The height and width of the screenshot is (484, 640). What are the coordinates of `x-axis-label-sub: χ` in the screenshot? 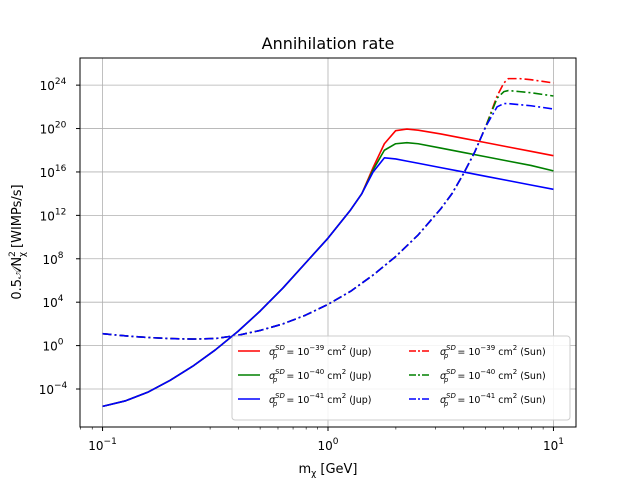 It's located at (313, 474).